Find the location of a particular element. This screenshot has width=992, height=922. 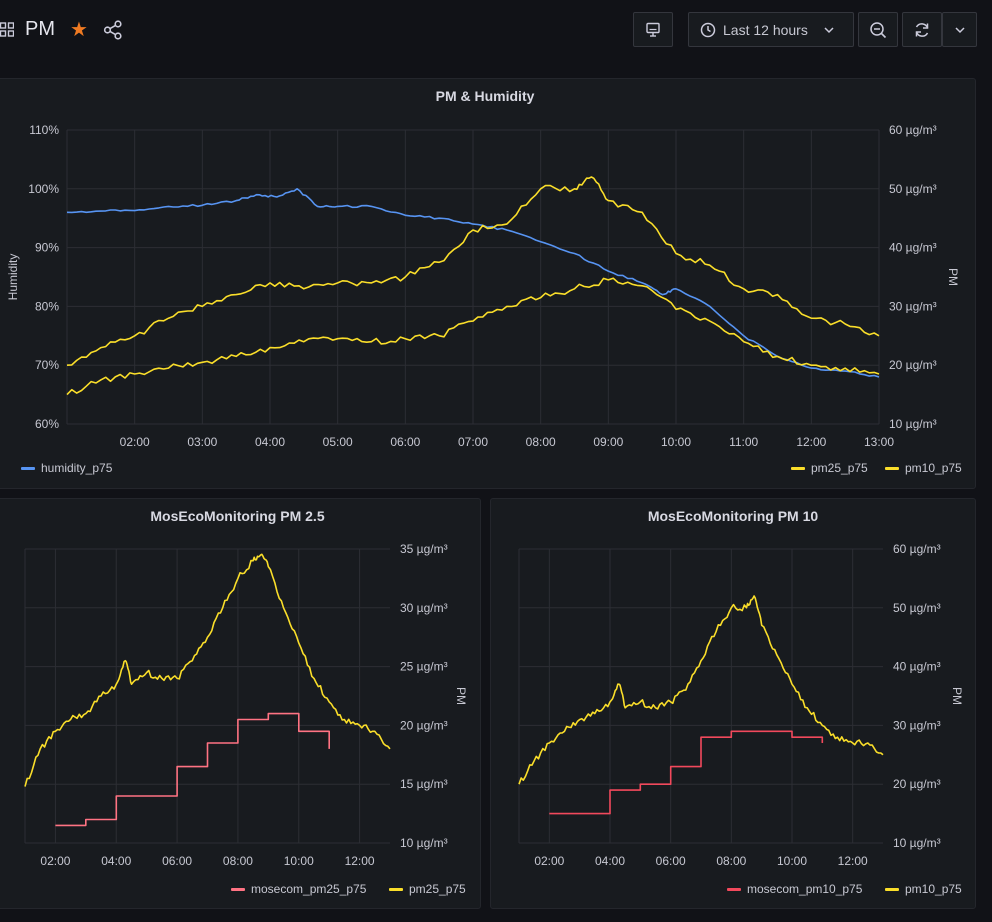

legend-label: mosecom_pm10_p75 is located at coordinates (805, 889).